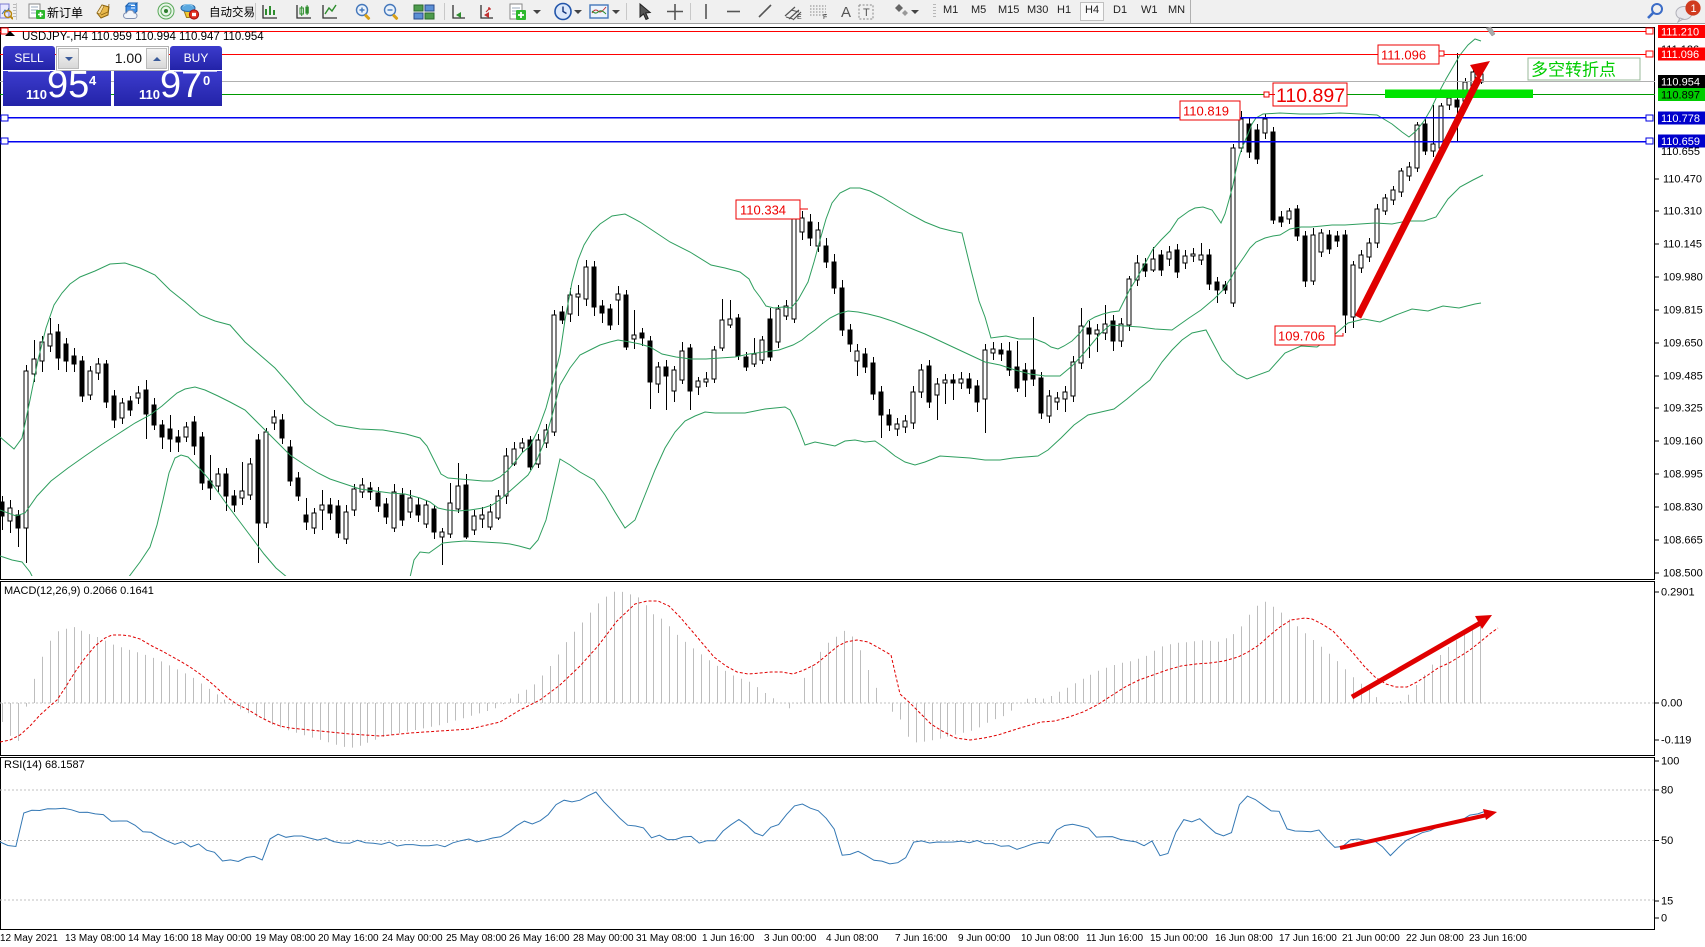 This screenshot has height=947, width=1705. Describe the element at coordinates (79, 591) in the screenshot. I see `svg-text: MACD(12,26,9) 0.2066 0.1641` at that location.